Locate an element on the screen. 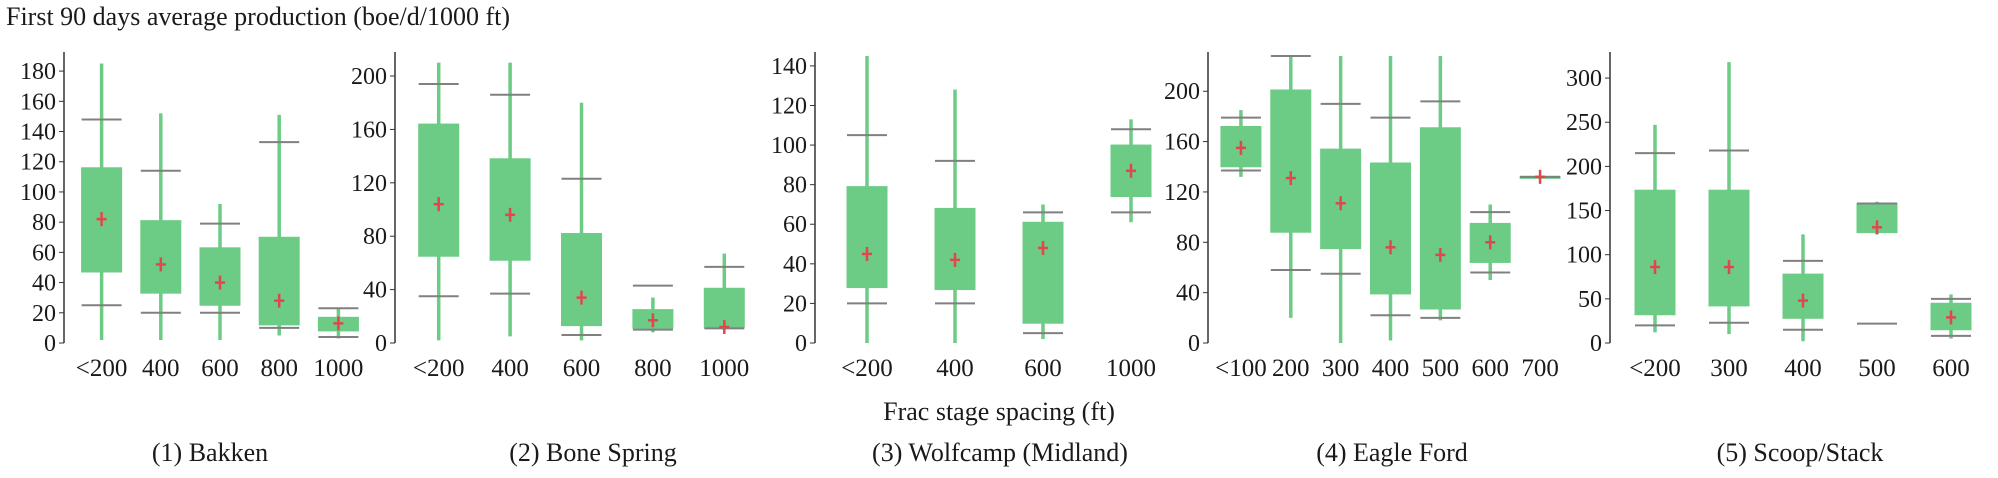  y-tick-label-3: 140 is located at coordinates (789, 67).